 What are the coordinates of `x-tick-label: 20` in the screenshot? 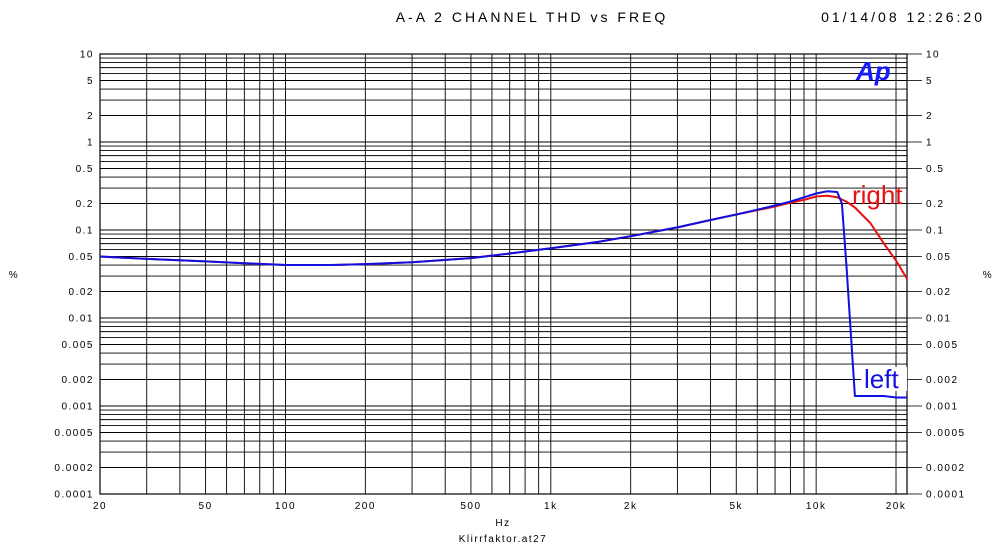 It's located at (100, 506).